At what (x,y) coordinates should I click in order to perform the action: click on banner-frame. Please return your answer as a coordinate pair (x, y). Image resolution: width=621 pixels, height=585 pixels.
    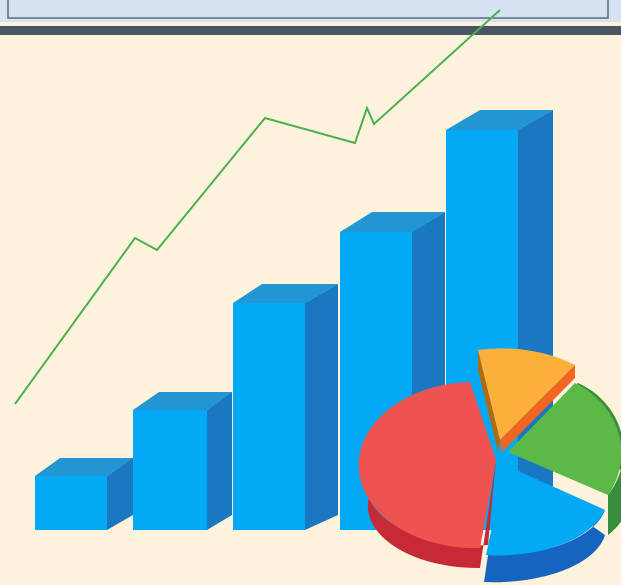
    Looking at the image, I should click on (308, 9).